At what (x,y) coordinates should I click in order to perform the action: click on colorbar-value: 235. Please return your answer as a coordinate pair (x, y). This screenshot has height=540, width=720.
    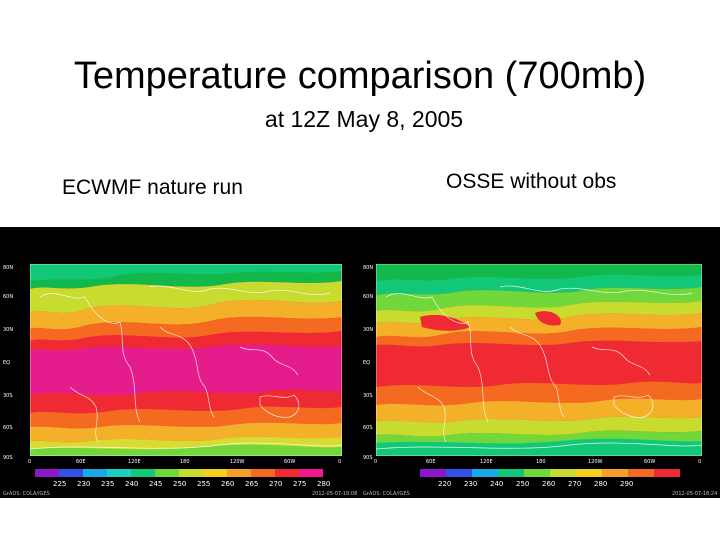
    Looking at the image, I should click on (107, 484).